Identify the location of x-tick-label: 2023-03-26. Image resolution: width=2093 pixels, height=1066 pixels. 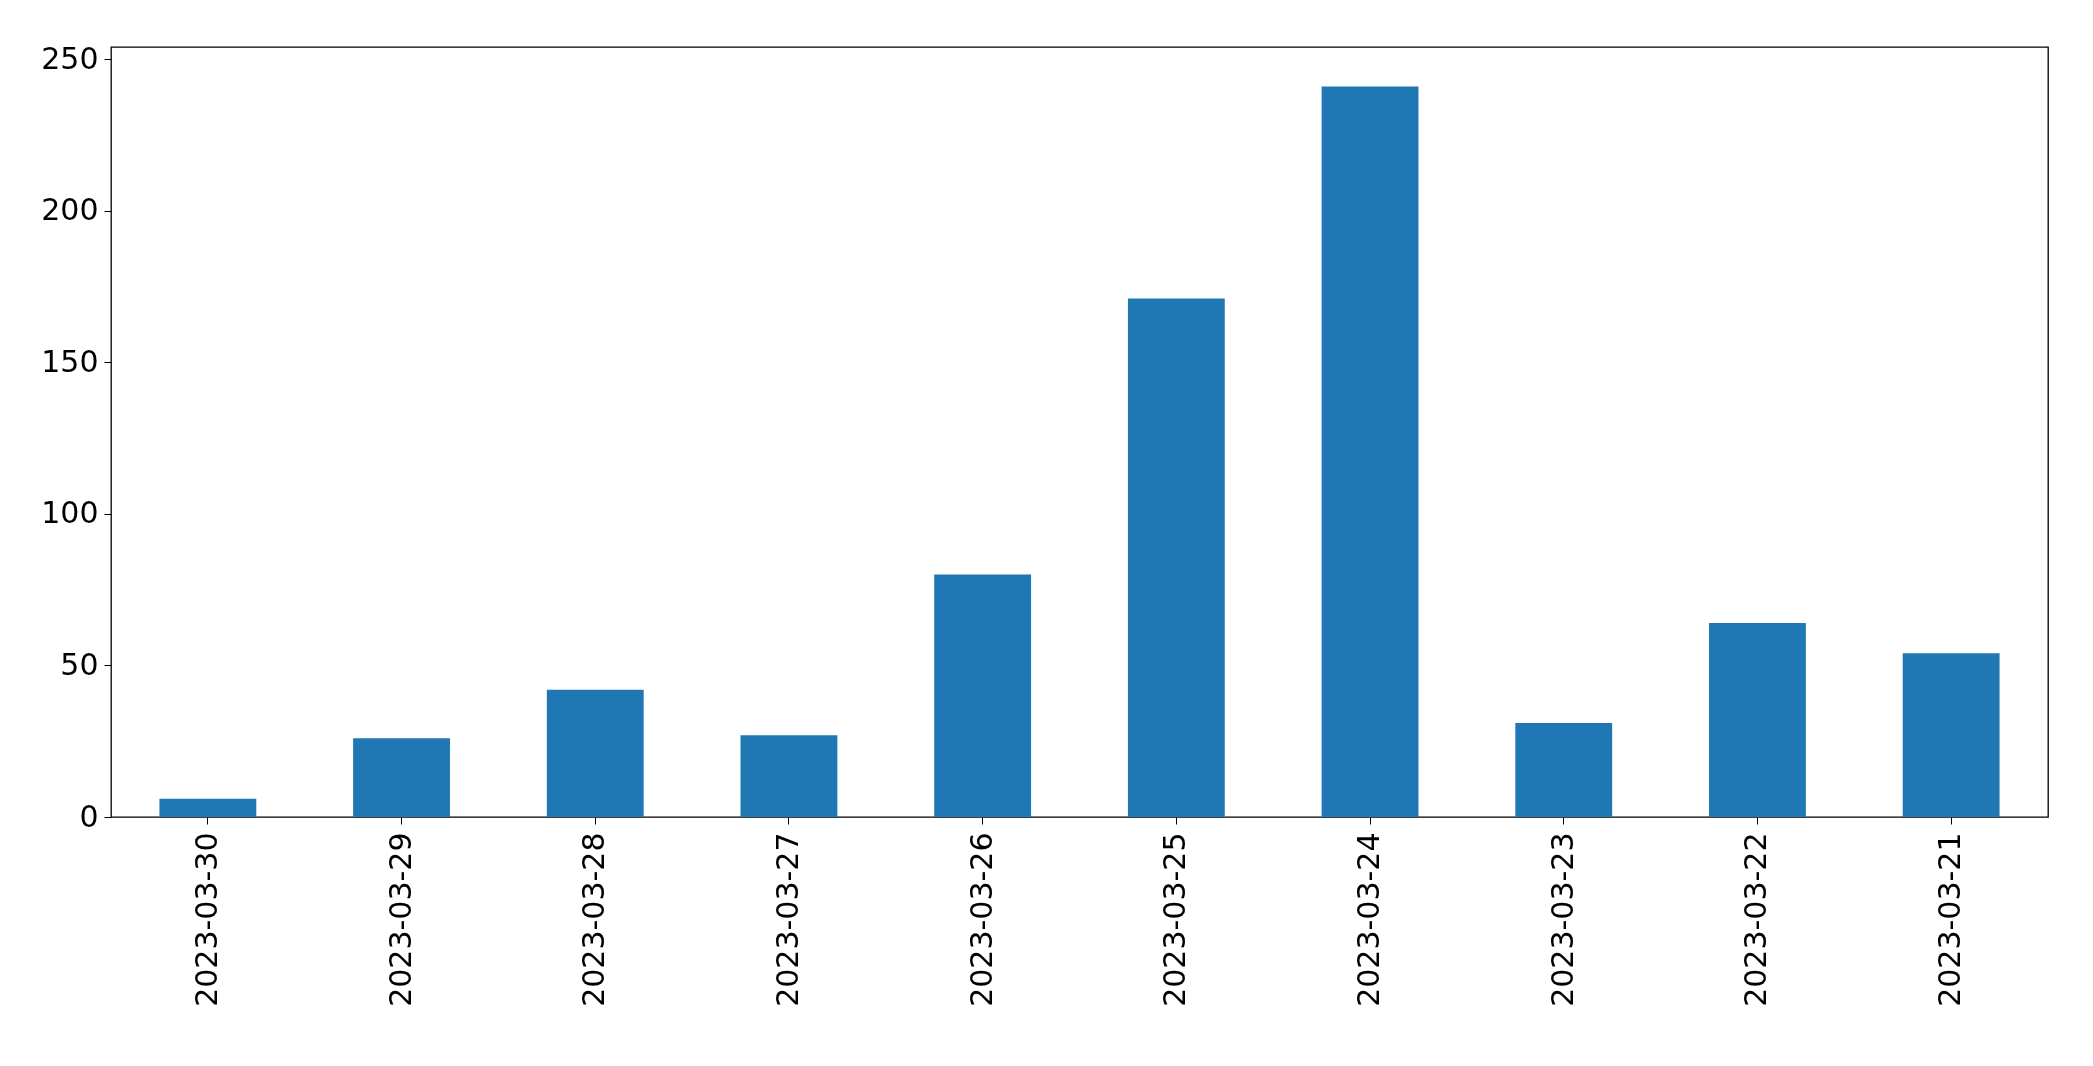
(981, 919).